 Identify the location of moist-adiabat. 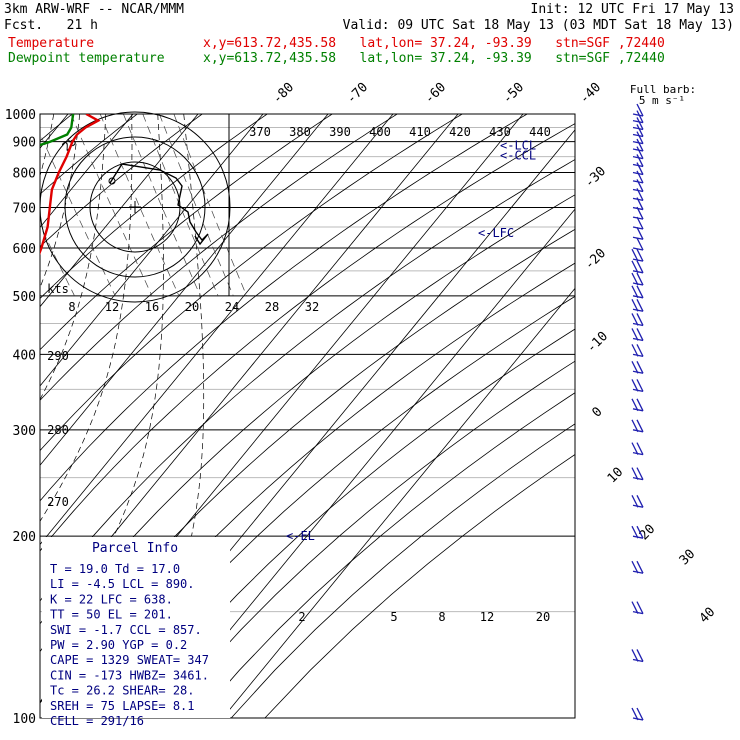
(86, 318).